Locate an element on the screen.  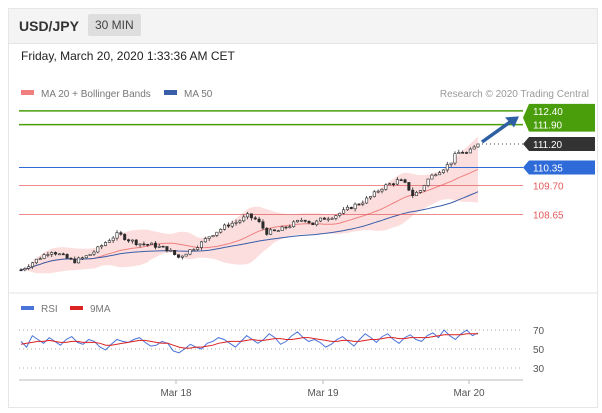
x-tick-label: Mar 19 is located at coordinates (323, 393).